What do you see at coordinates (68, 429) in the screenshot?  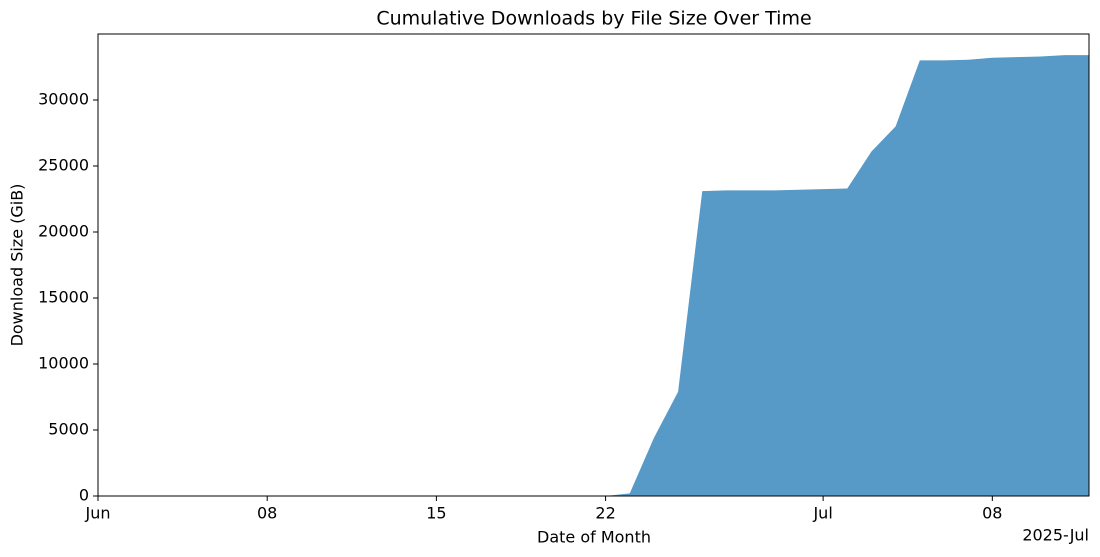 I see `y-tick-label: 5000` at bounding box center [68, 429].